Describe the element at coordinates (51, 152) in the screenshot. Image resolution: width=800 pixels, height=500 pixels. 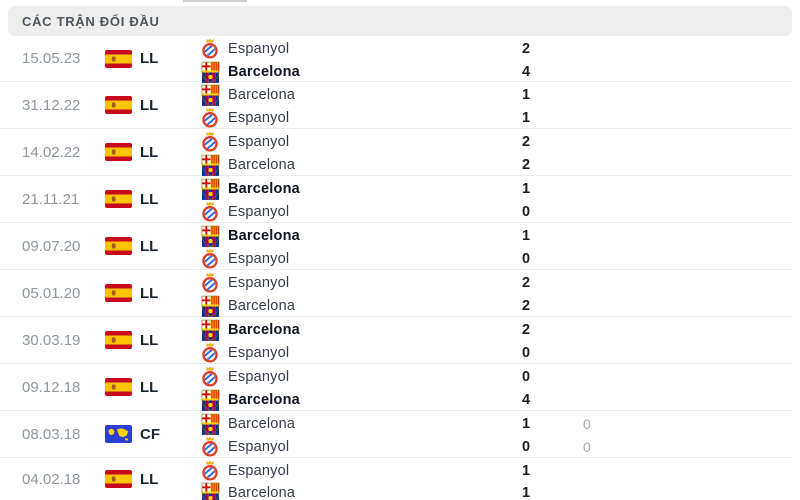
I see `match-date: 14.02.22` at that location.